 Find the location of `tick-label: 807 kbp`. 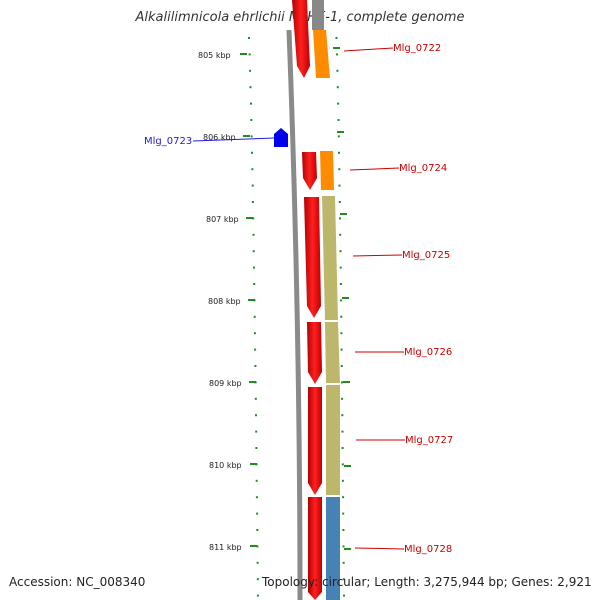

tick-label: 807 kbp is located at coordinates (222, 219).